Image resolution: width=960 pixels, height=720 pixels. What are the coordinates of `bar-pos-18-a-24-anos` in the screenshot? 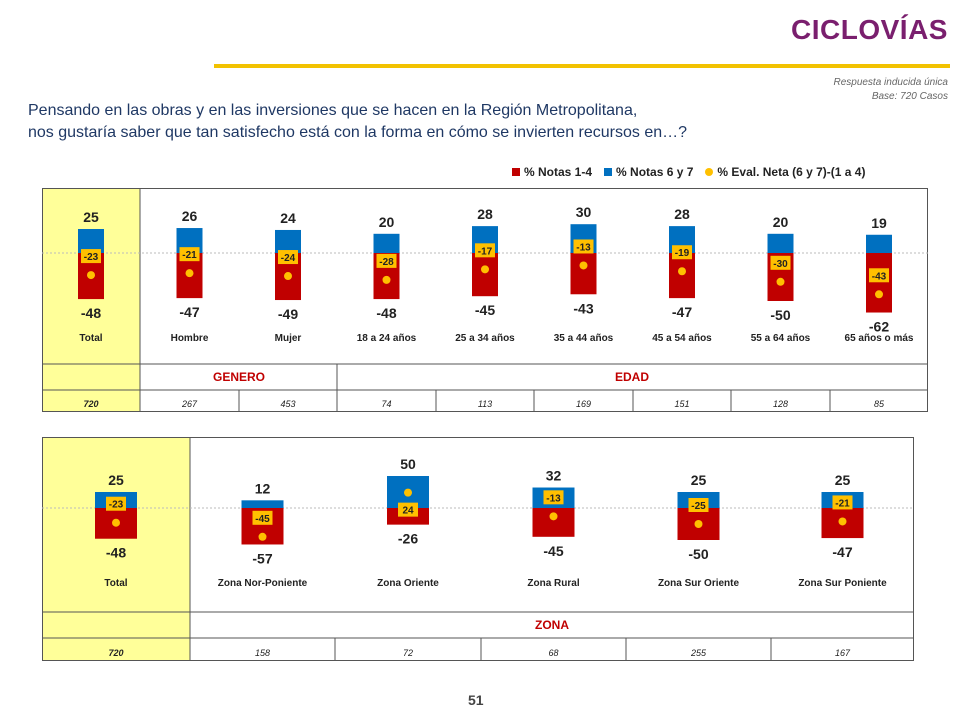 It's located at (386, 243).